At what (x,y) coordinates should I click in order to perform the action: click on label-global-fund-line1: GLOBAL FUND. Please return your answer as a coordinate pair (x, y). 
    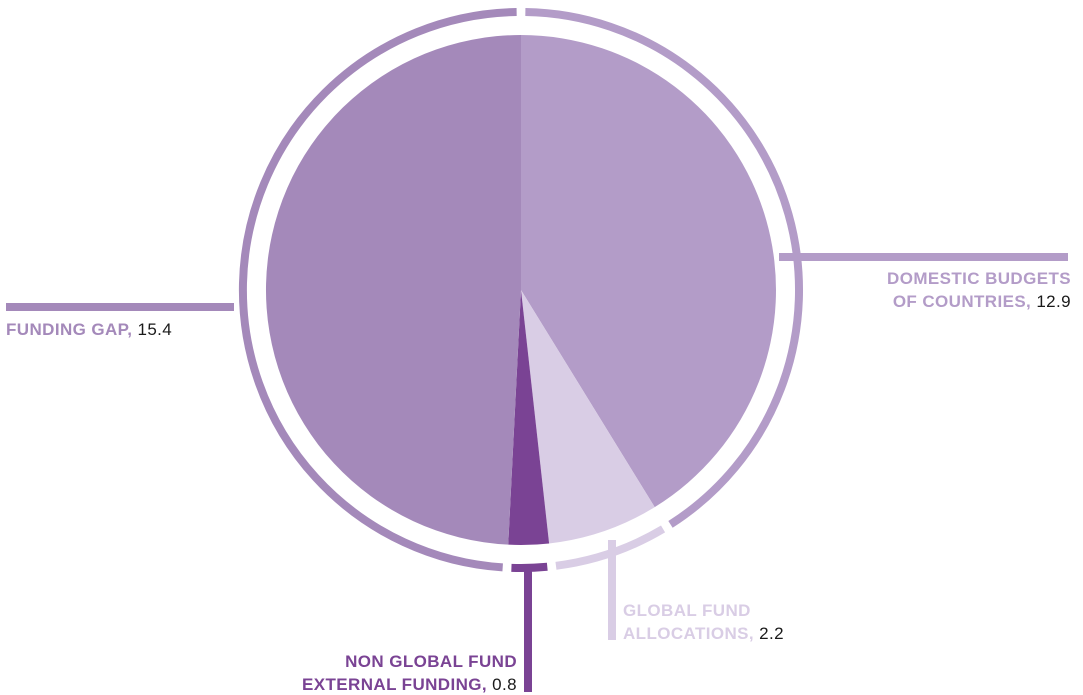
    Looking at the image, I should click on (687, 610).